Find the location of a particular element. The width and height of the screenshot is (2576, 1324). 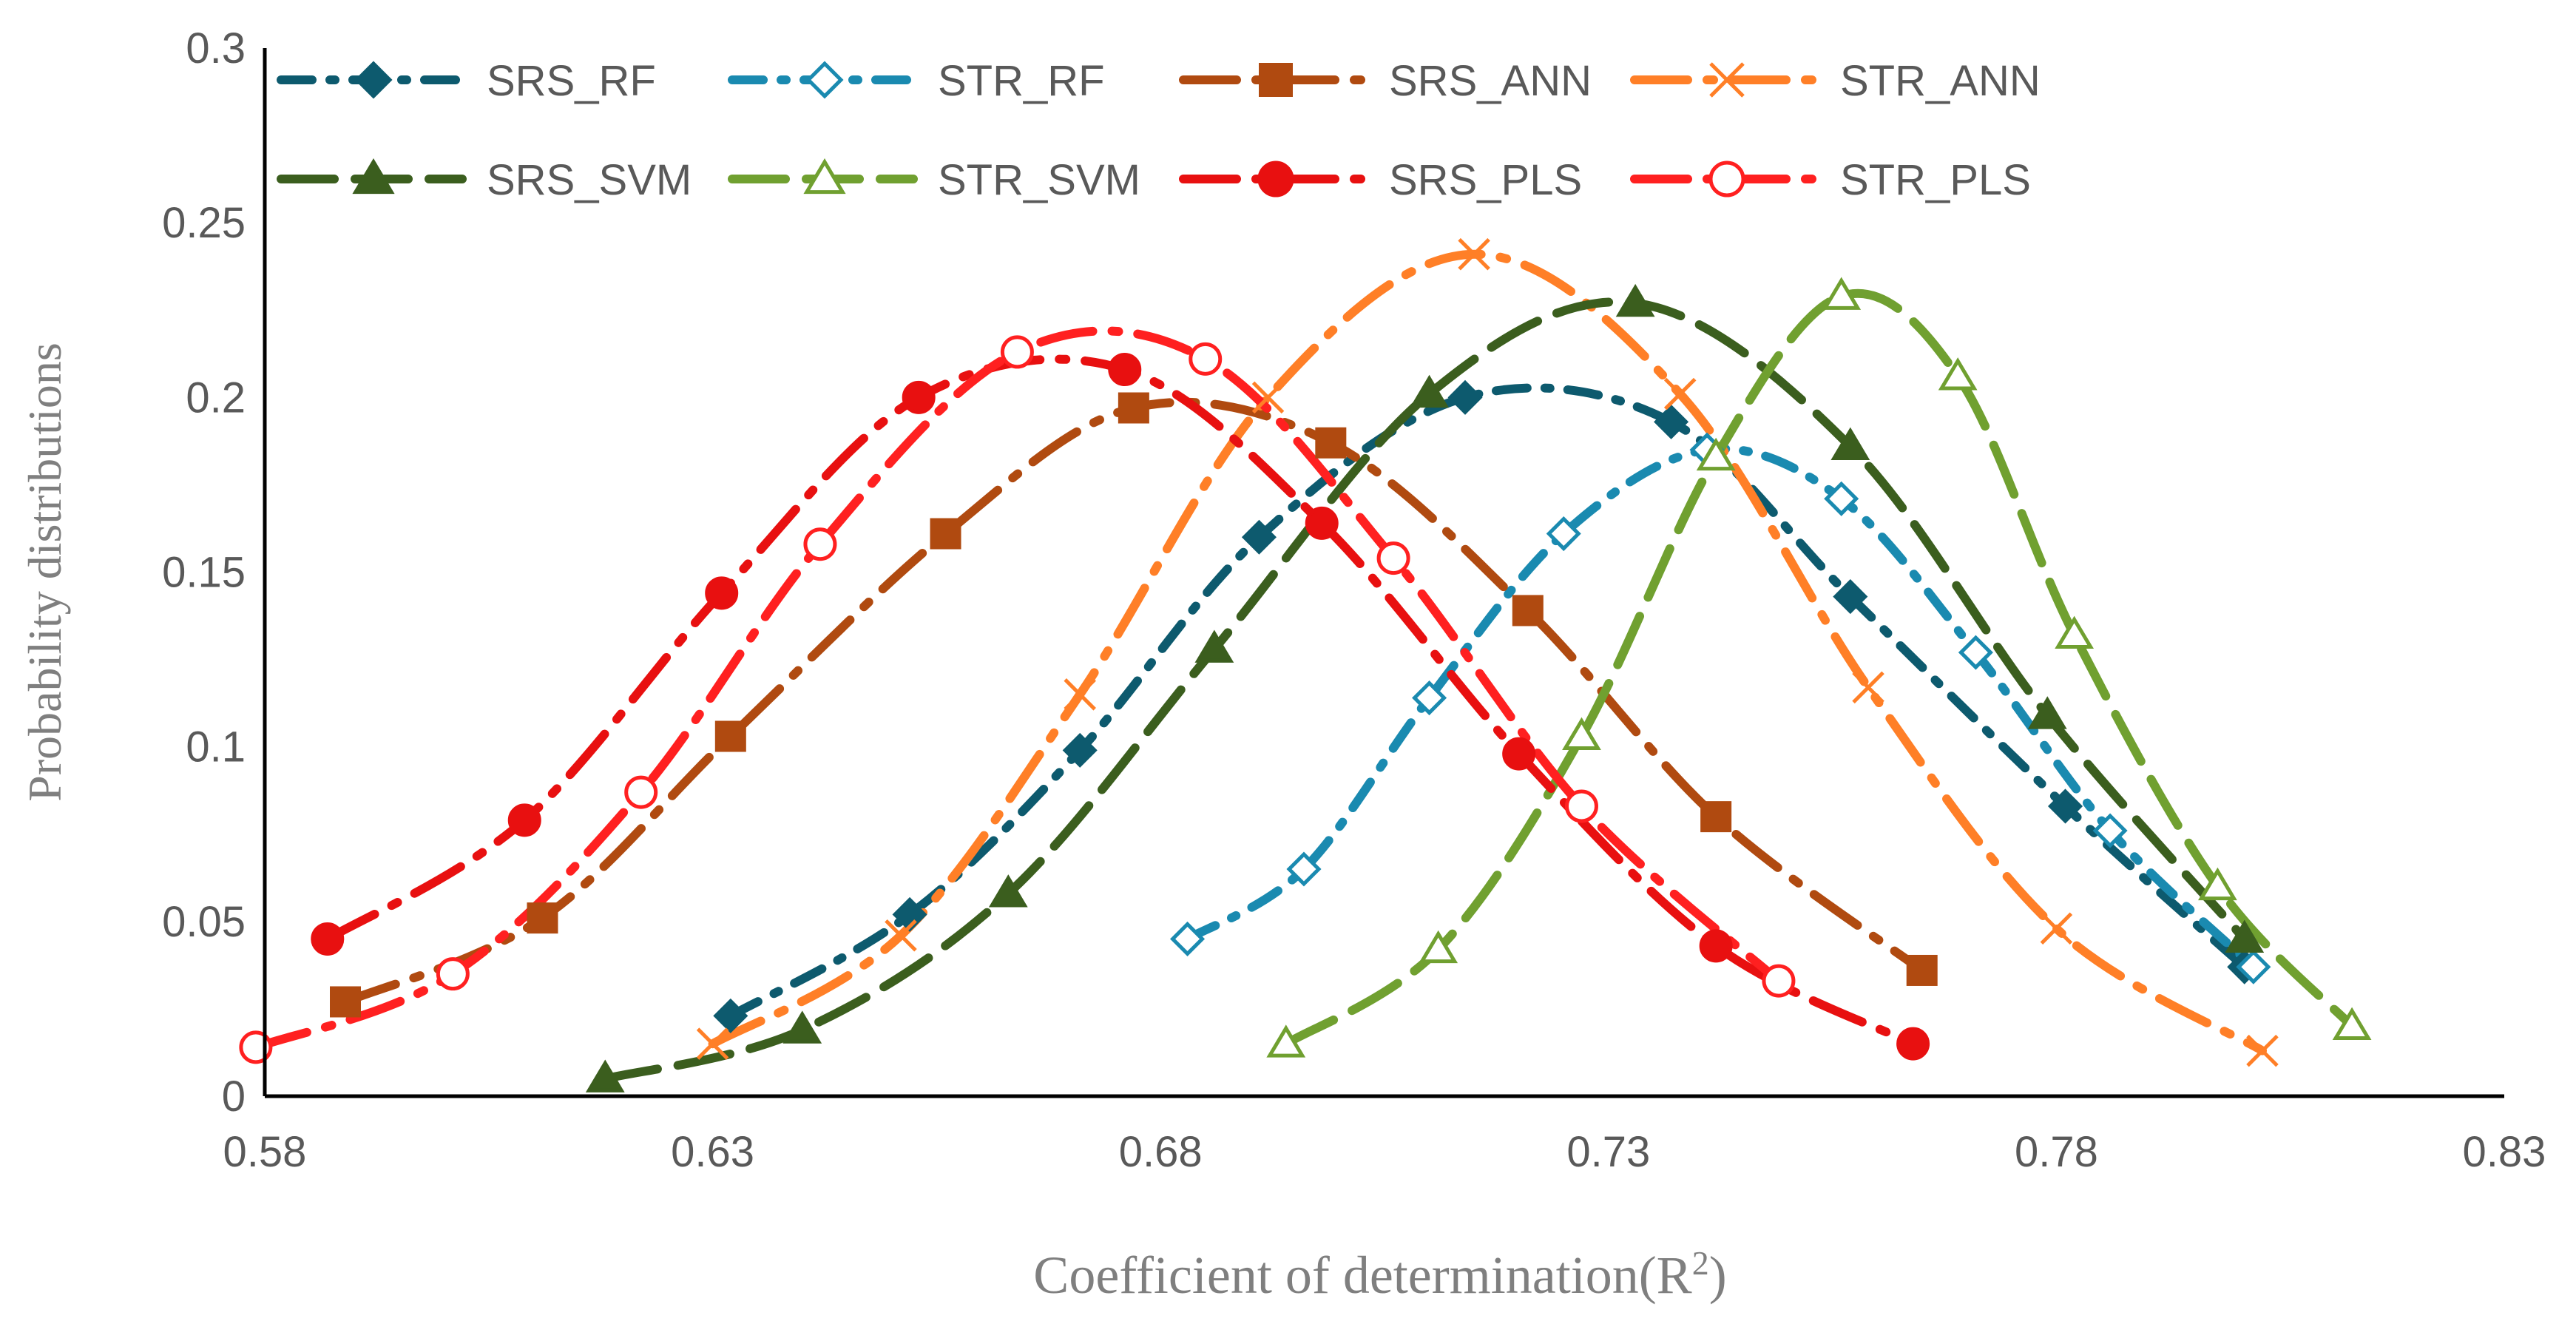

legend-label: STR_SVM is located at coordinates (1039, 180).